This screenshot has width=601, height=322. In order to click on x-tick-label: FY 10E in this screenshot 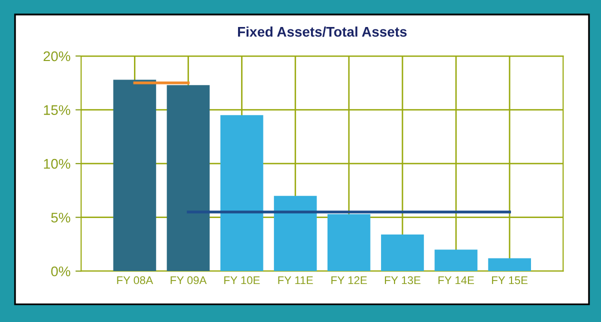, I will do `click(242, 280)`.